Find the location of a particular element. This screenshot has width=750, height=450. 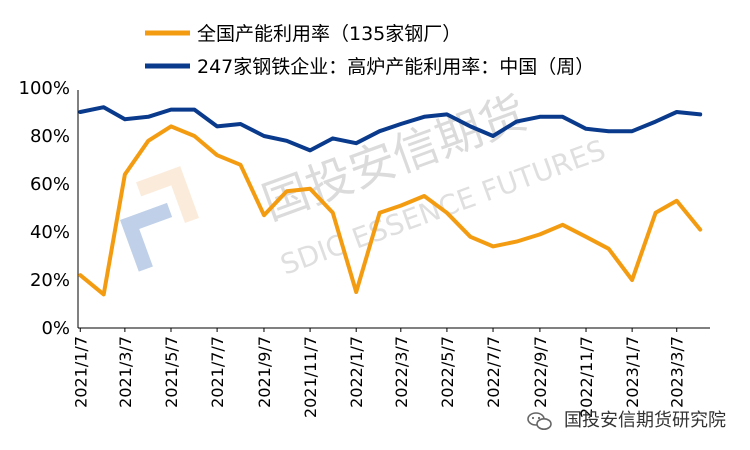

legend-label-series-1: 247家钢铁企业：高炉产能利用率：中国（周） is located at coordinates (395, 67).